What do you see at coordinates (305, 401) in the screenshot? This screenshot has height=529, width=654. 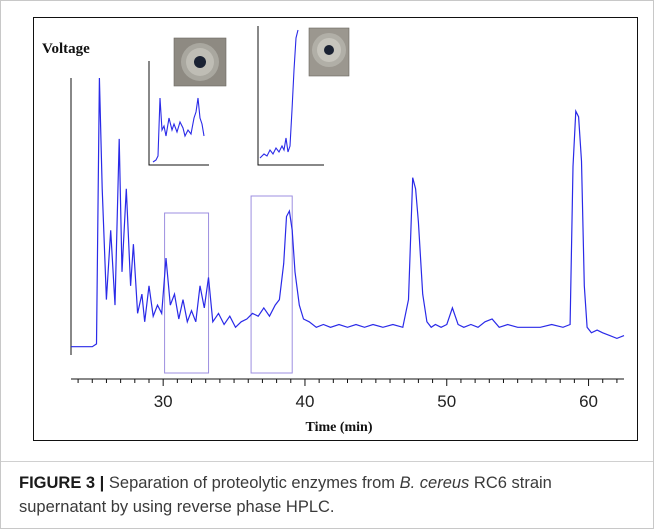 I see `x-tick-label: 40` at bounding box center [305, 401].